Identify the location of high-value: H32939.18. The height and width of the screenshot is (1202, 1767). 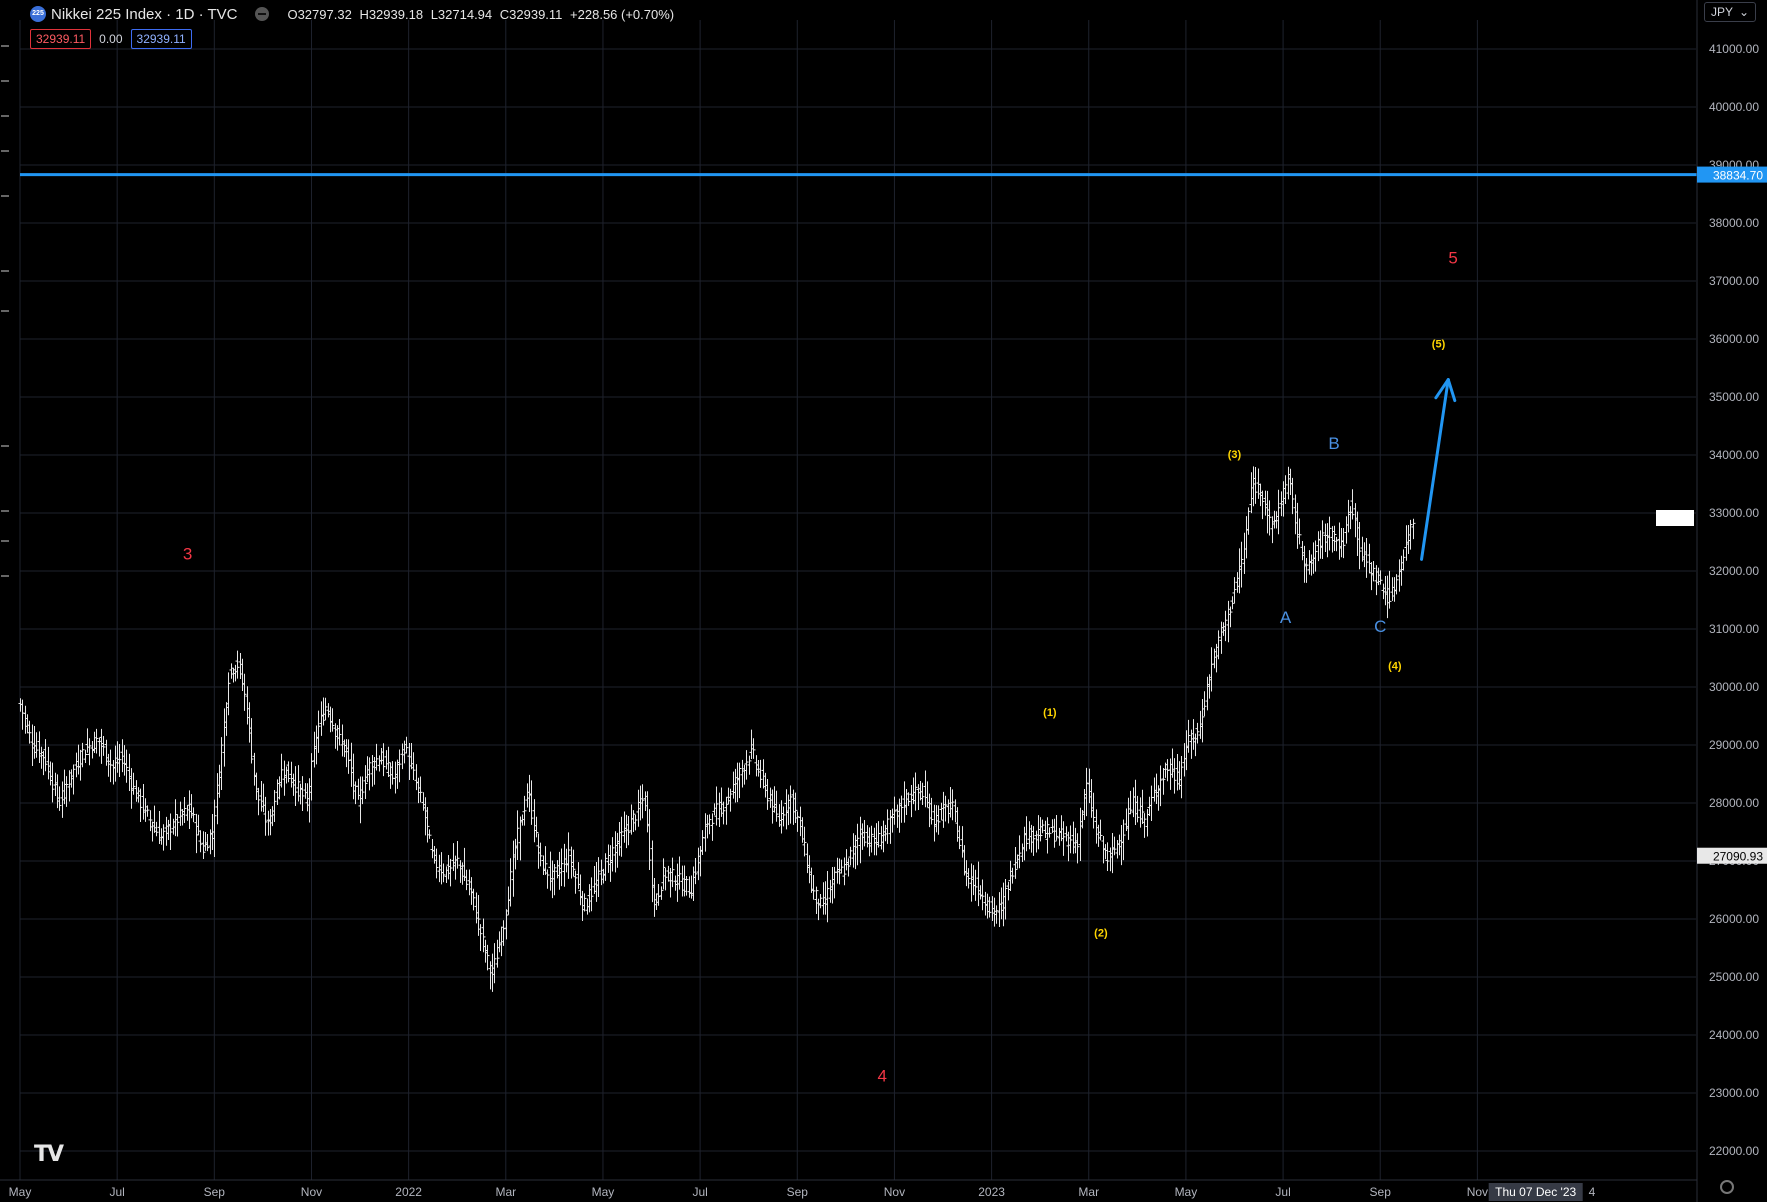
(391, 14).